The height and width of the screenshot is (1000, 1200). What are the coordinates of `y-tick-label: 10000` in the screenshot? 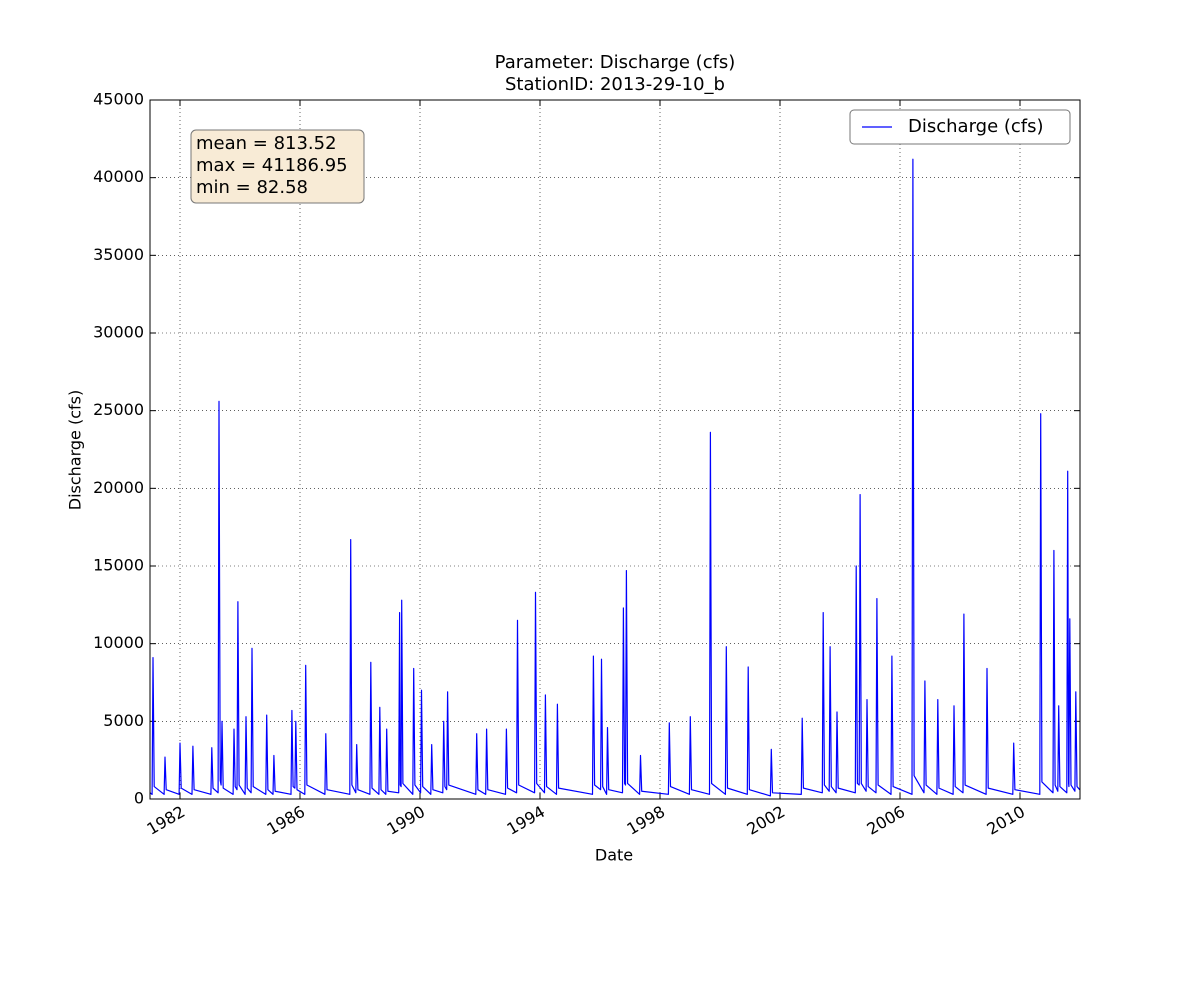 It's located at (118, 642).